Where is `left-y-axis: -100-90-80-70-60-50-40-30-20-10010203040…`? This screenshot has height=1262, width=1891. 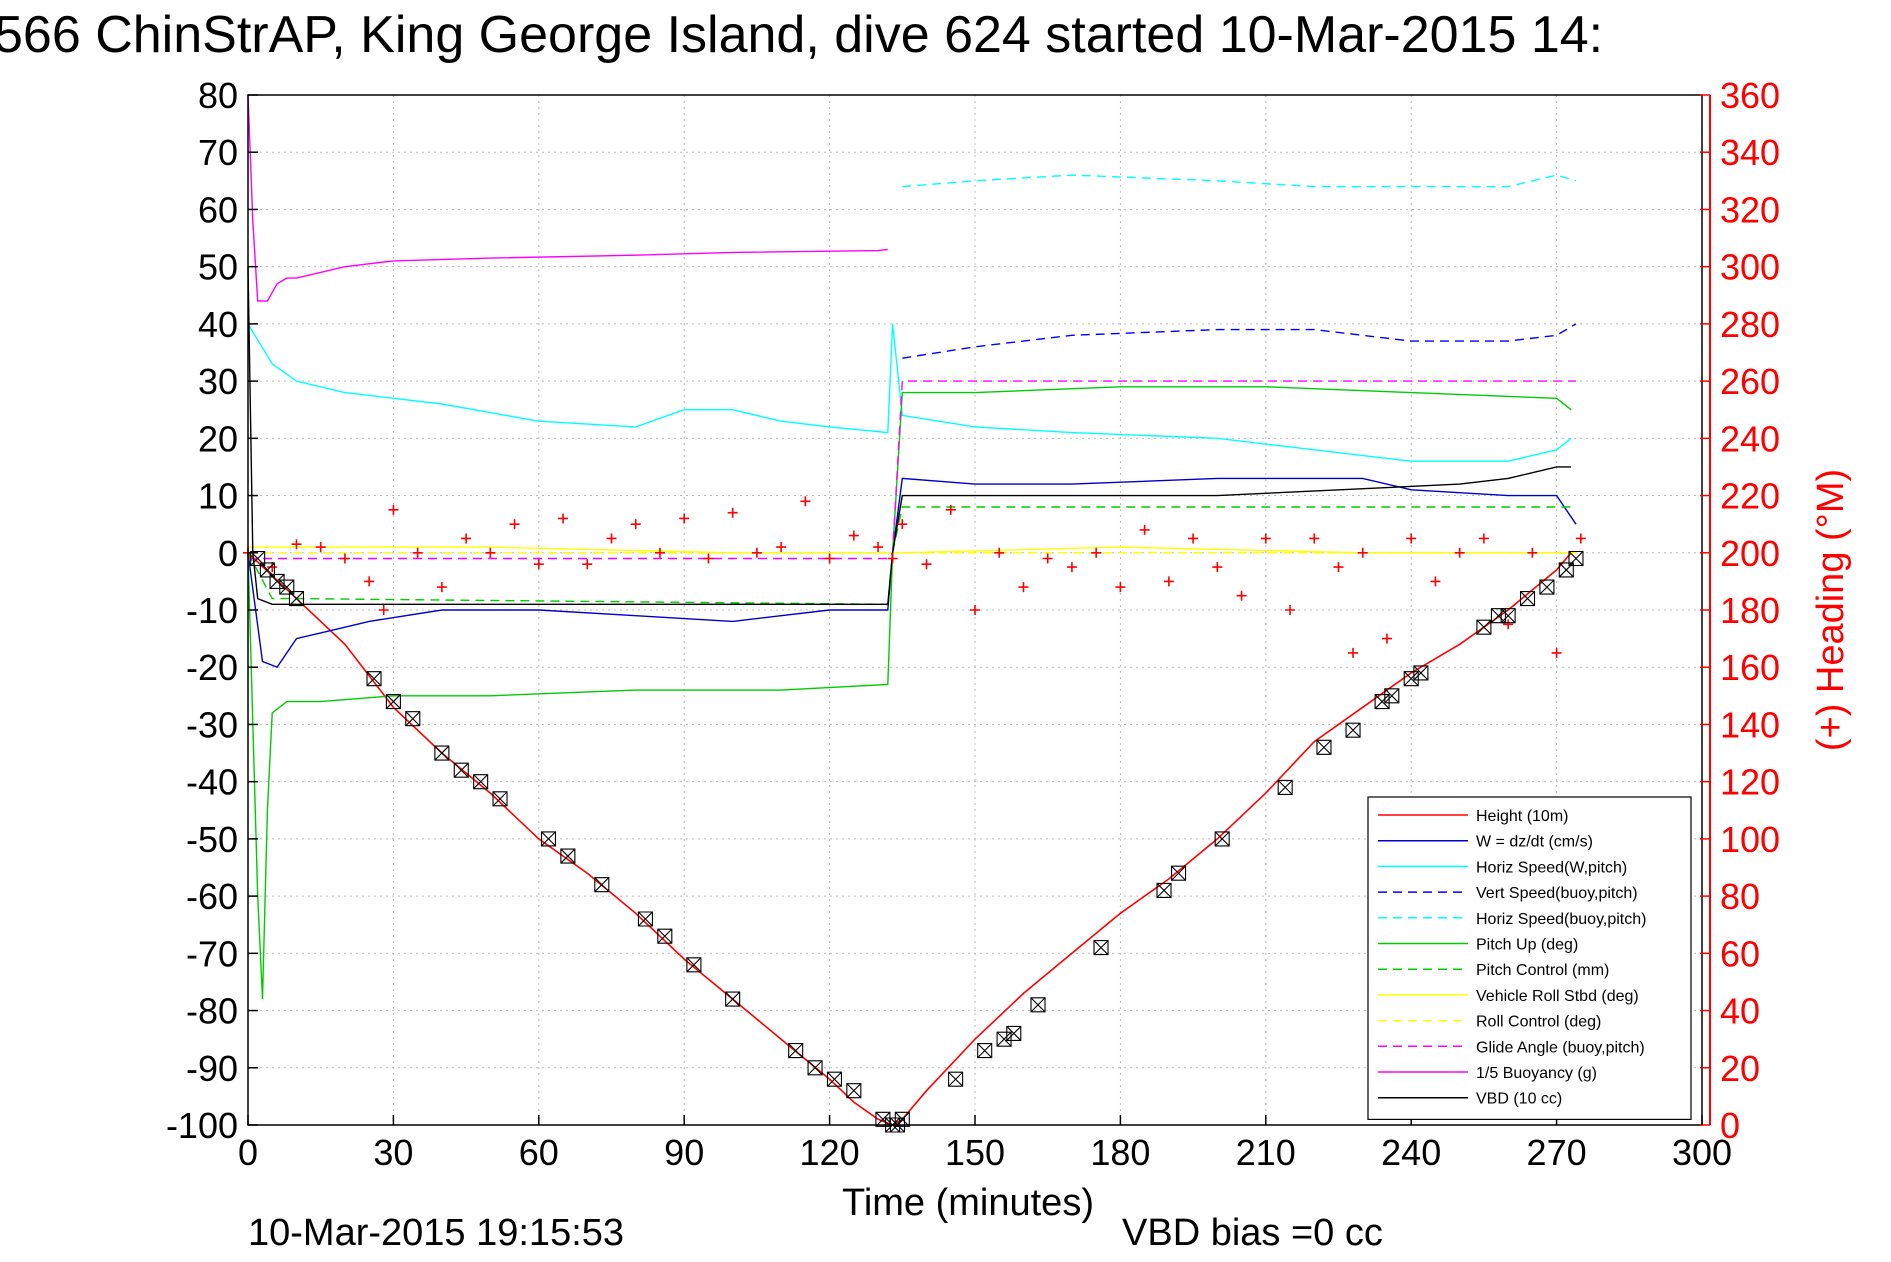
left-y-axis: -100-90-80-70-60-50-40-30-20-10010203040… is located at coordinates (212, 610).